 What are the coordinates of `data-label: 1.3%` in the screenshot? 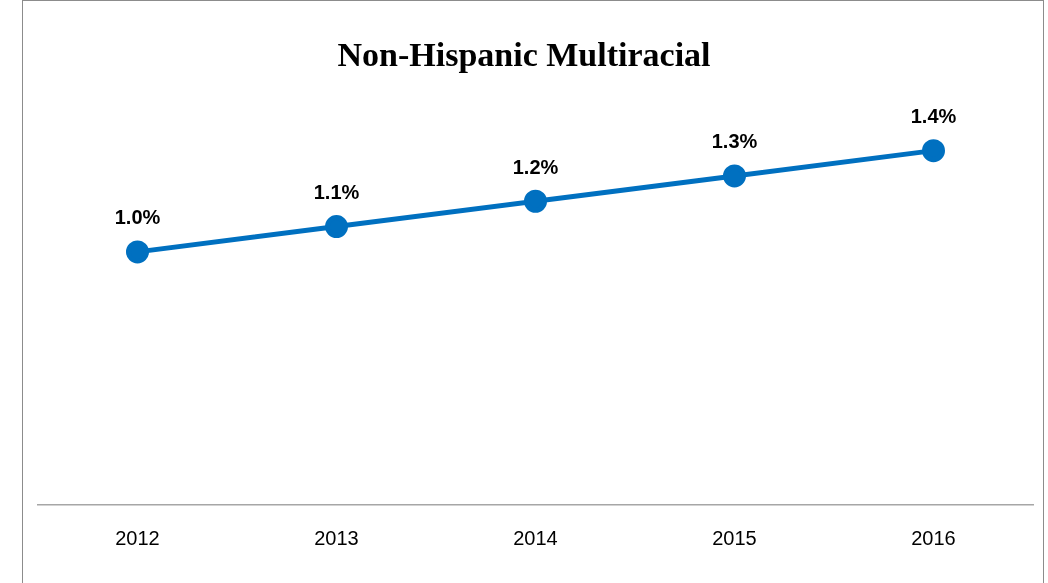 It's located at (734, 141).